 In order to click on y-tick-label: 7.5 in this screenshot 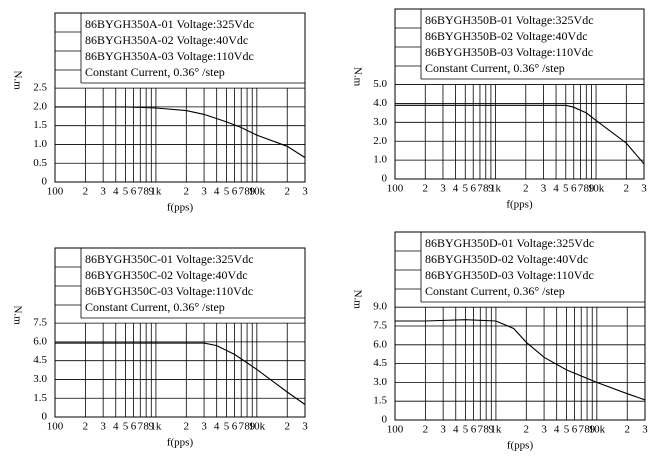, I will do `click(40, 323)`.